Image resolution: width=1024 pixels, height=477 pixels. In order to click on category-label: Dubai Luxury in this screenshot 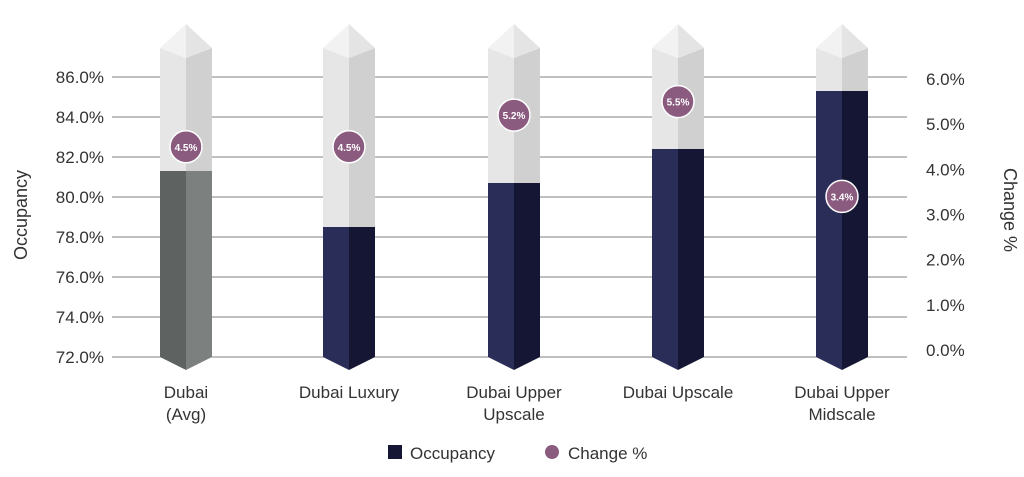, I will do `click(349, 392)`.